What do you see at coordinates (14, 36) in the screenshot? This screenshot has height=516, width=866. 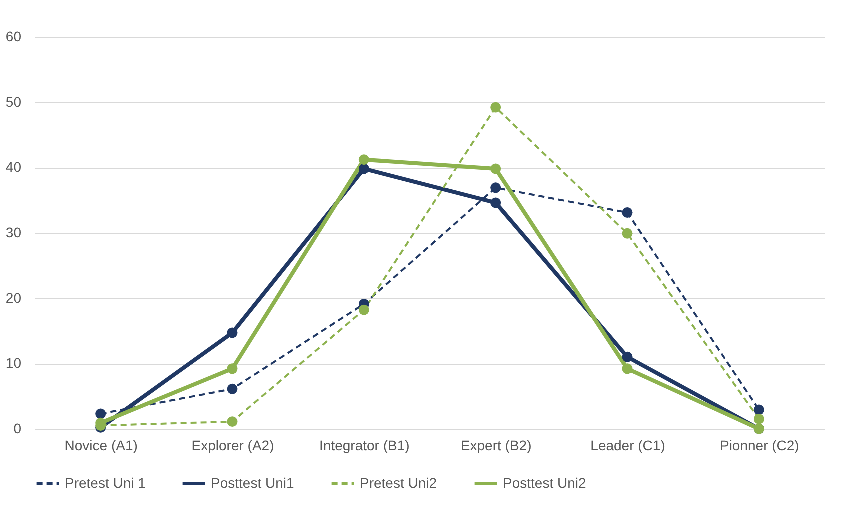 I see `y-tick-label: 60` at bounding box center [14, 36].